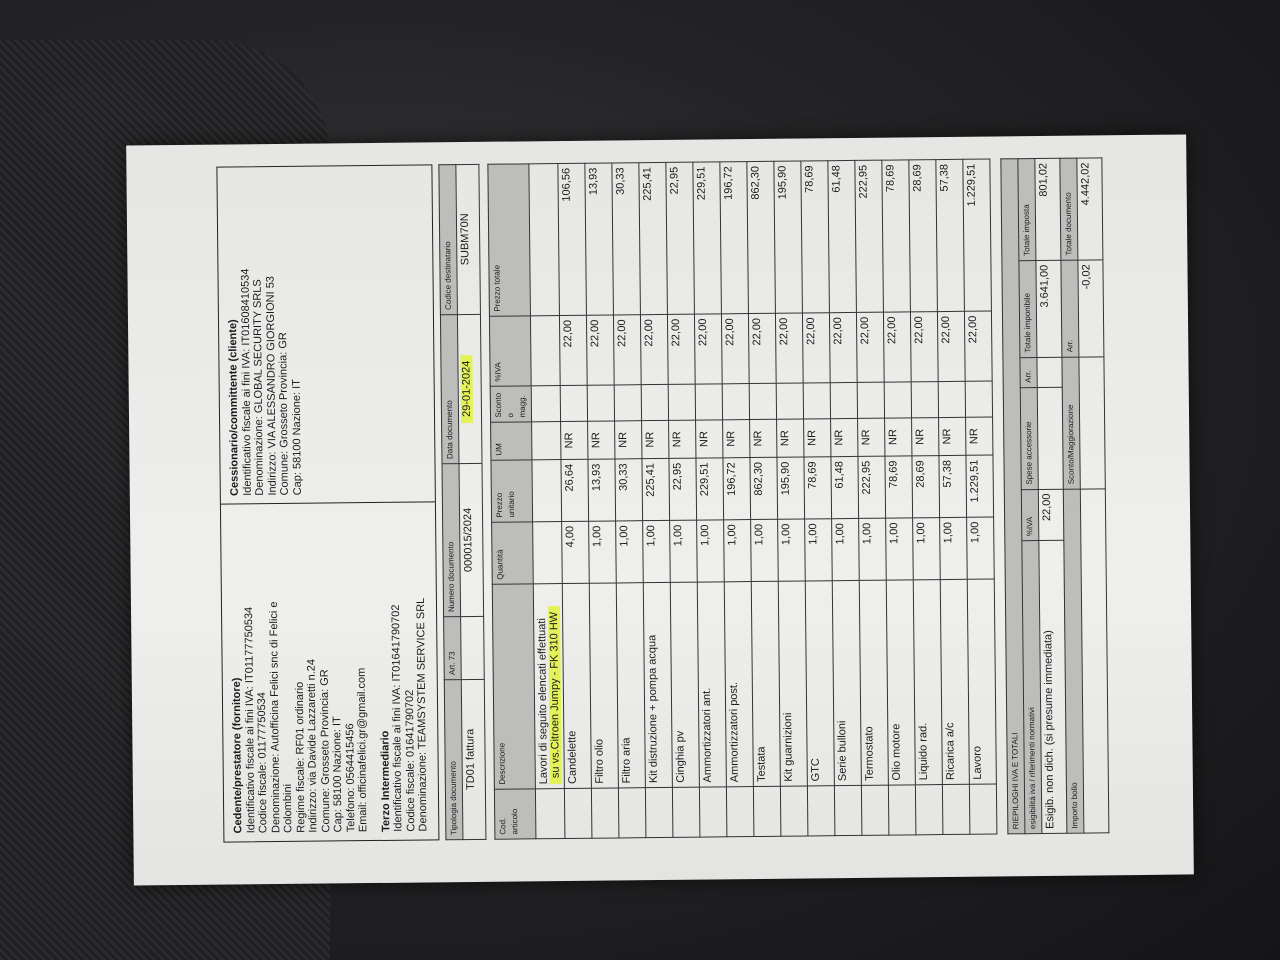 Image resolution: width=1280 pixels, height=960 pixels. What do you see at coordinates (925, 486) in the screenshot?
I see `cell-price: 28,69` at bounding box center [925, 486].